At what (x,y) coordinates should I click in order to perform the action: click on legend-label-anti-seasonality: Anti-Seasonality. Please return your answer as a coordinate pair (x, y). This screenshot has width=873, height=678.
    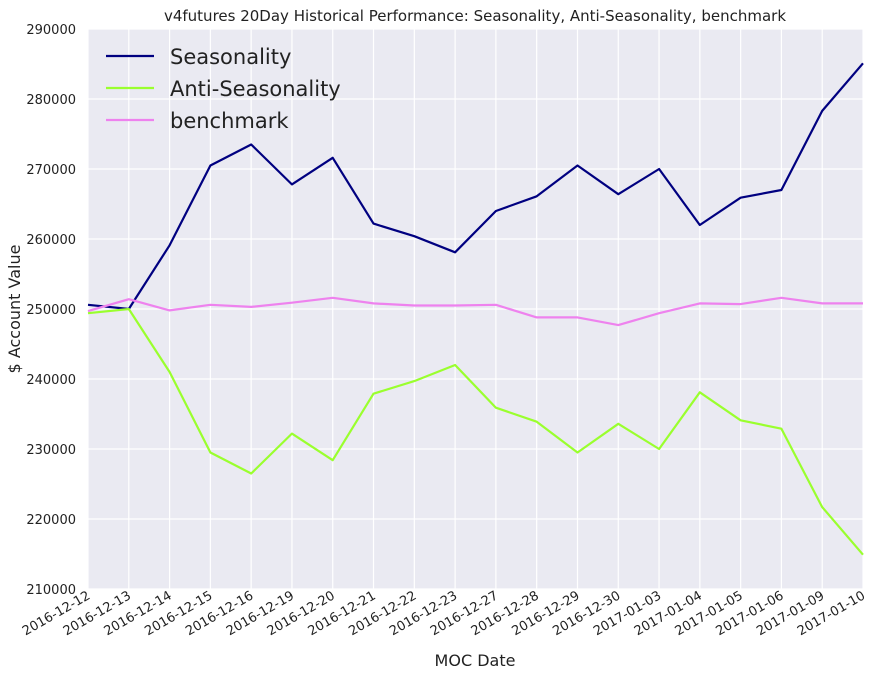
    Looking at the image, I should click on (255, 89).